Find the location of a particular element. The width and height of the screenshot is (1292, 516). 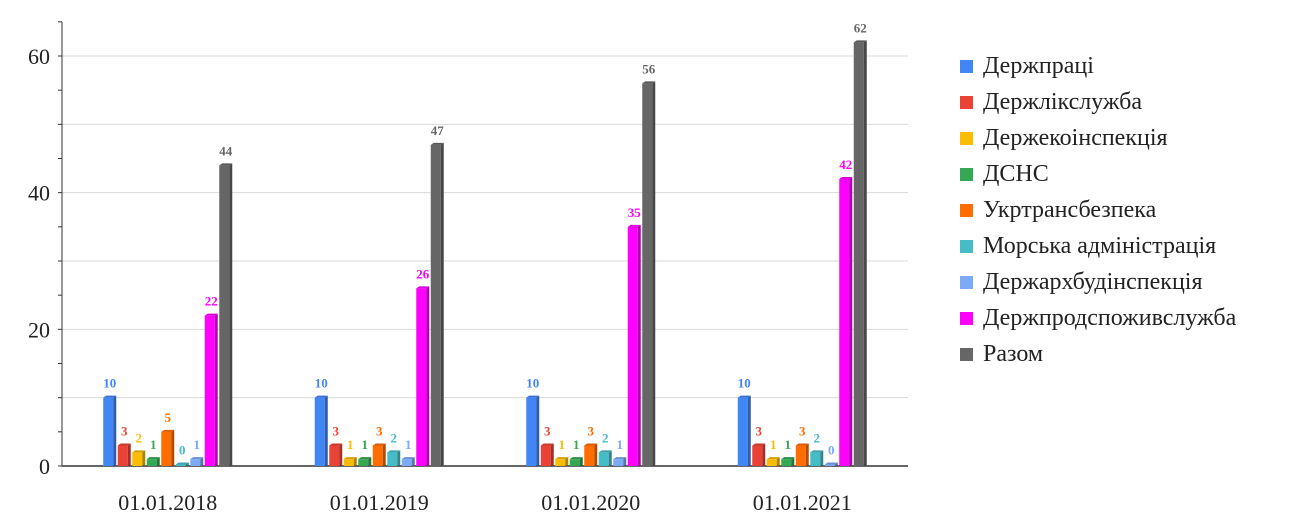

legend-label: Разом is located at coordinates (1013, 353).